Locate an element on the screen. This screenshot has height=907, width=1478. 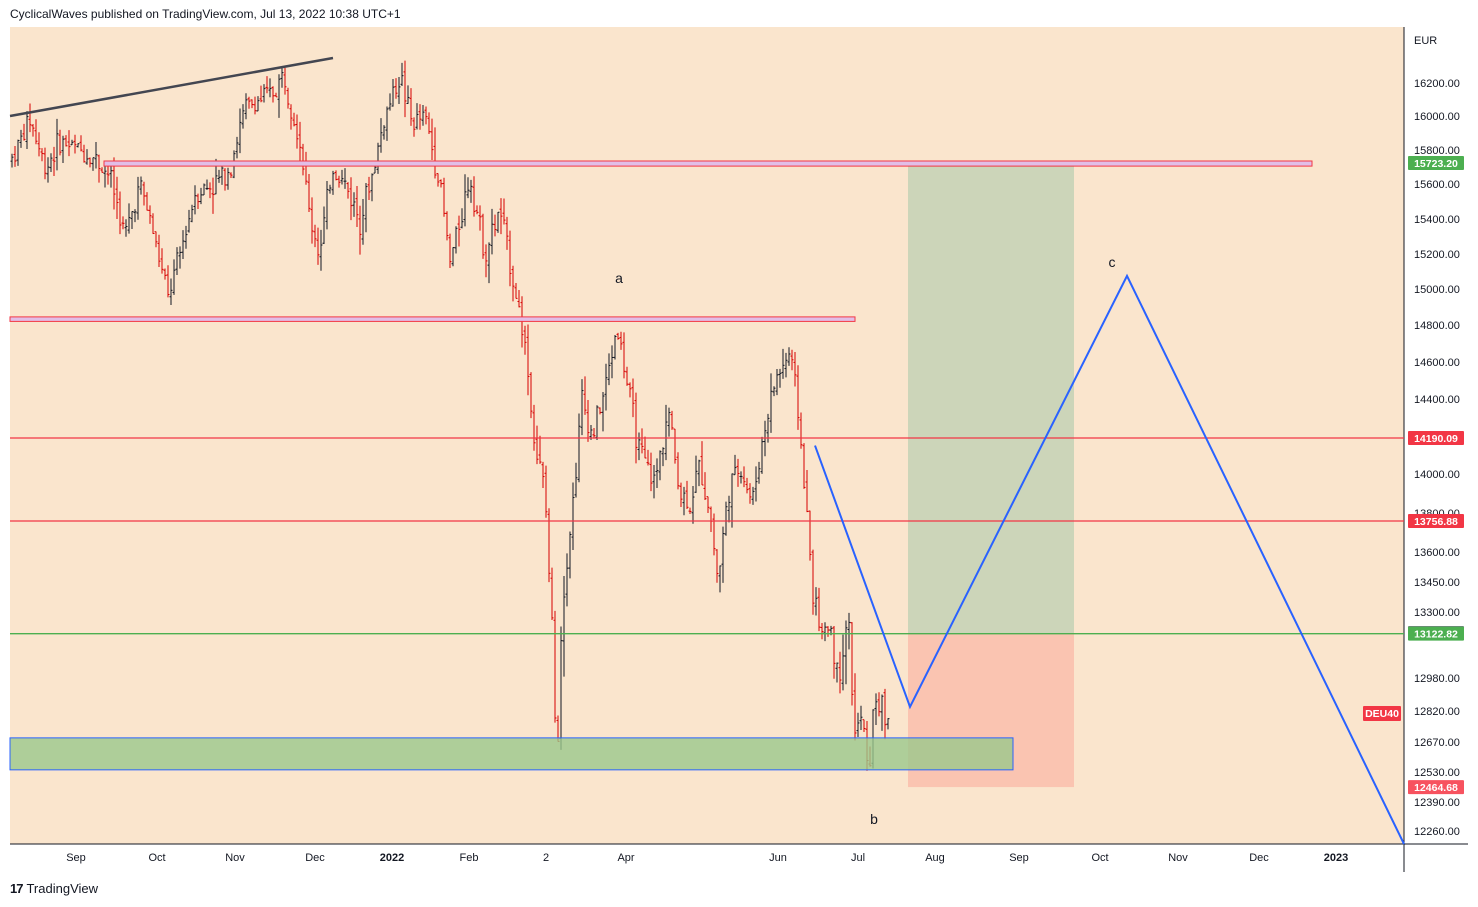
price-tick-label: 15800.00 is located at coordinates (1437, 151).